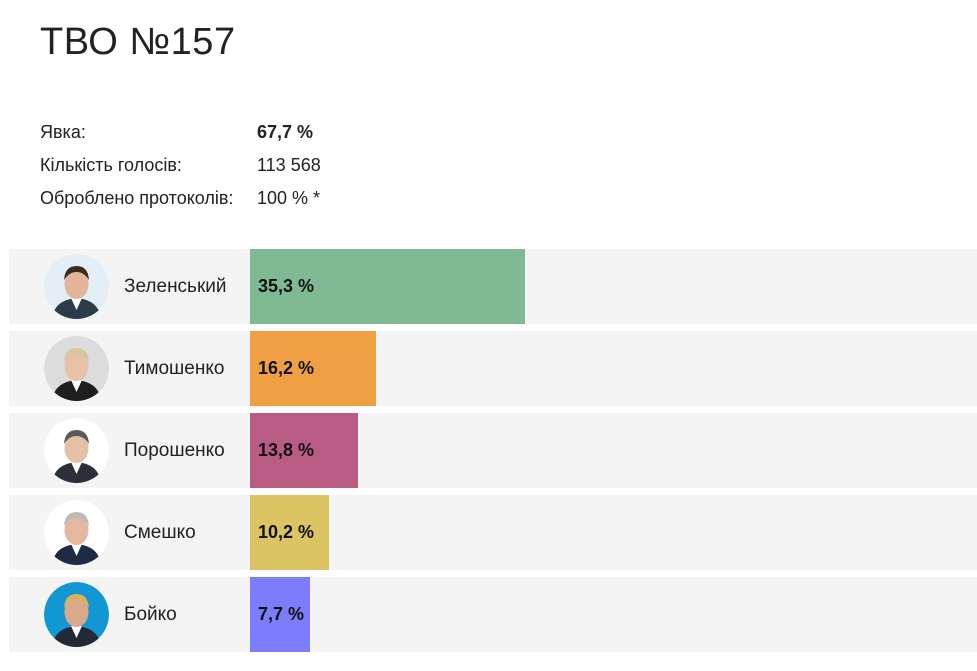 The height and width of the screenshot is (671, 977). What do you see at coordinates (76, 532) in the screenshot?
I see `smeshko-photo-icon` at bounding box center [76, 532].